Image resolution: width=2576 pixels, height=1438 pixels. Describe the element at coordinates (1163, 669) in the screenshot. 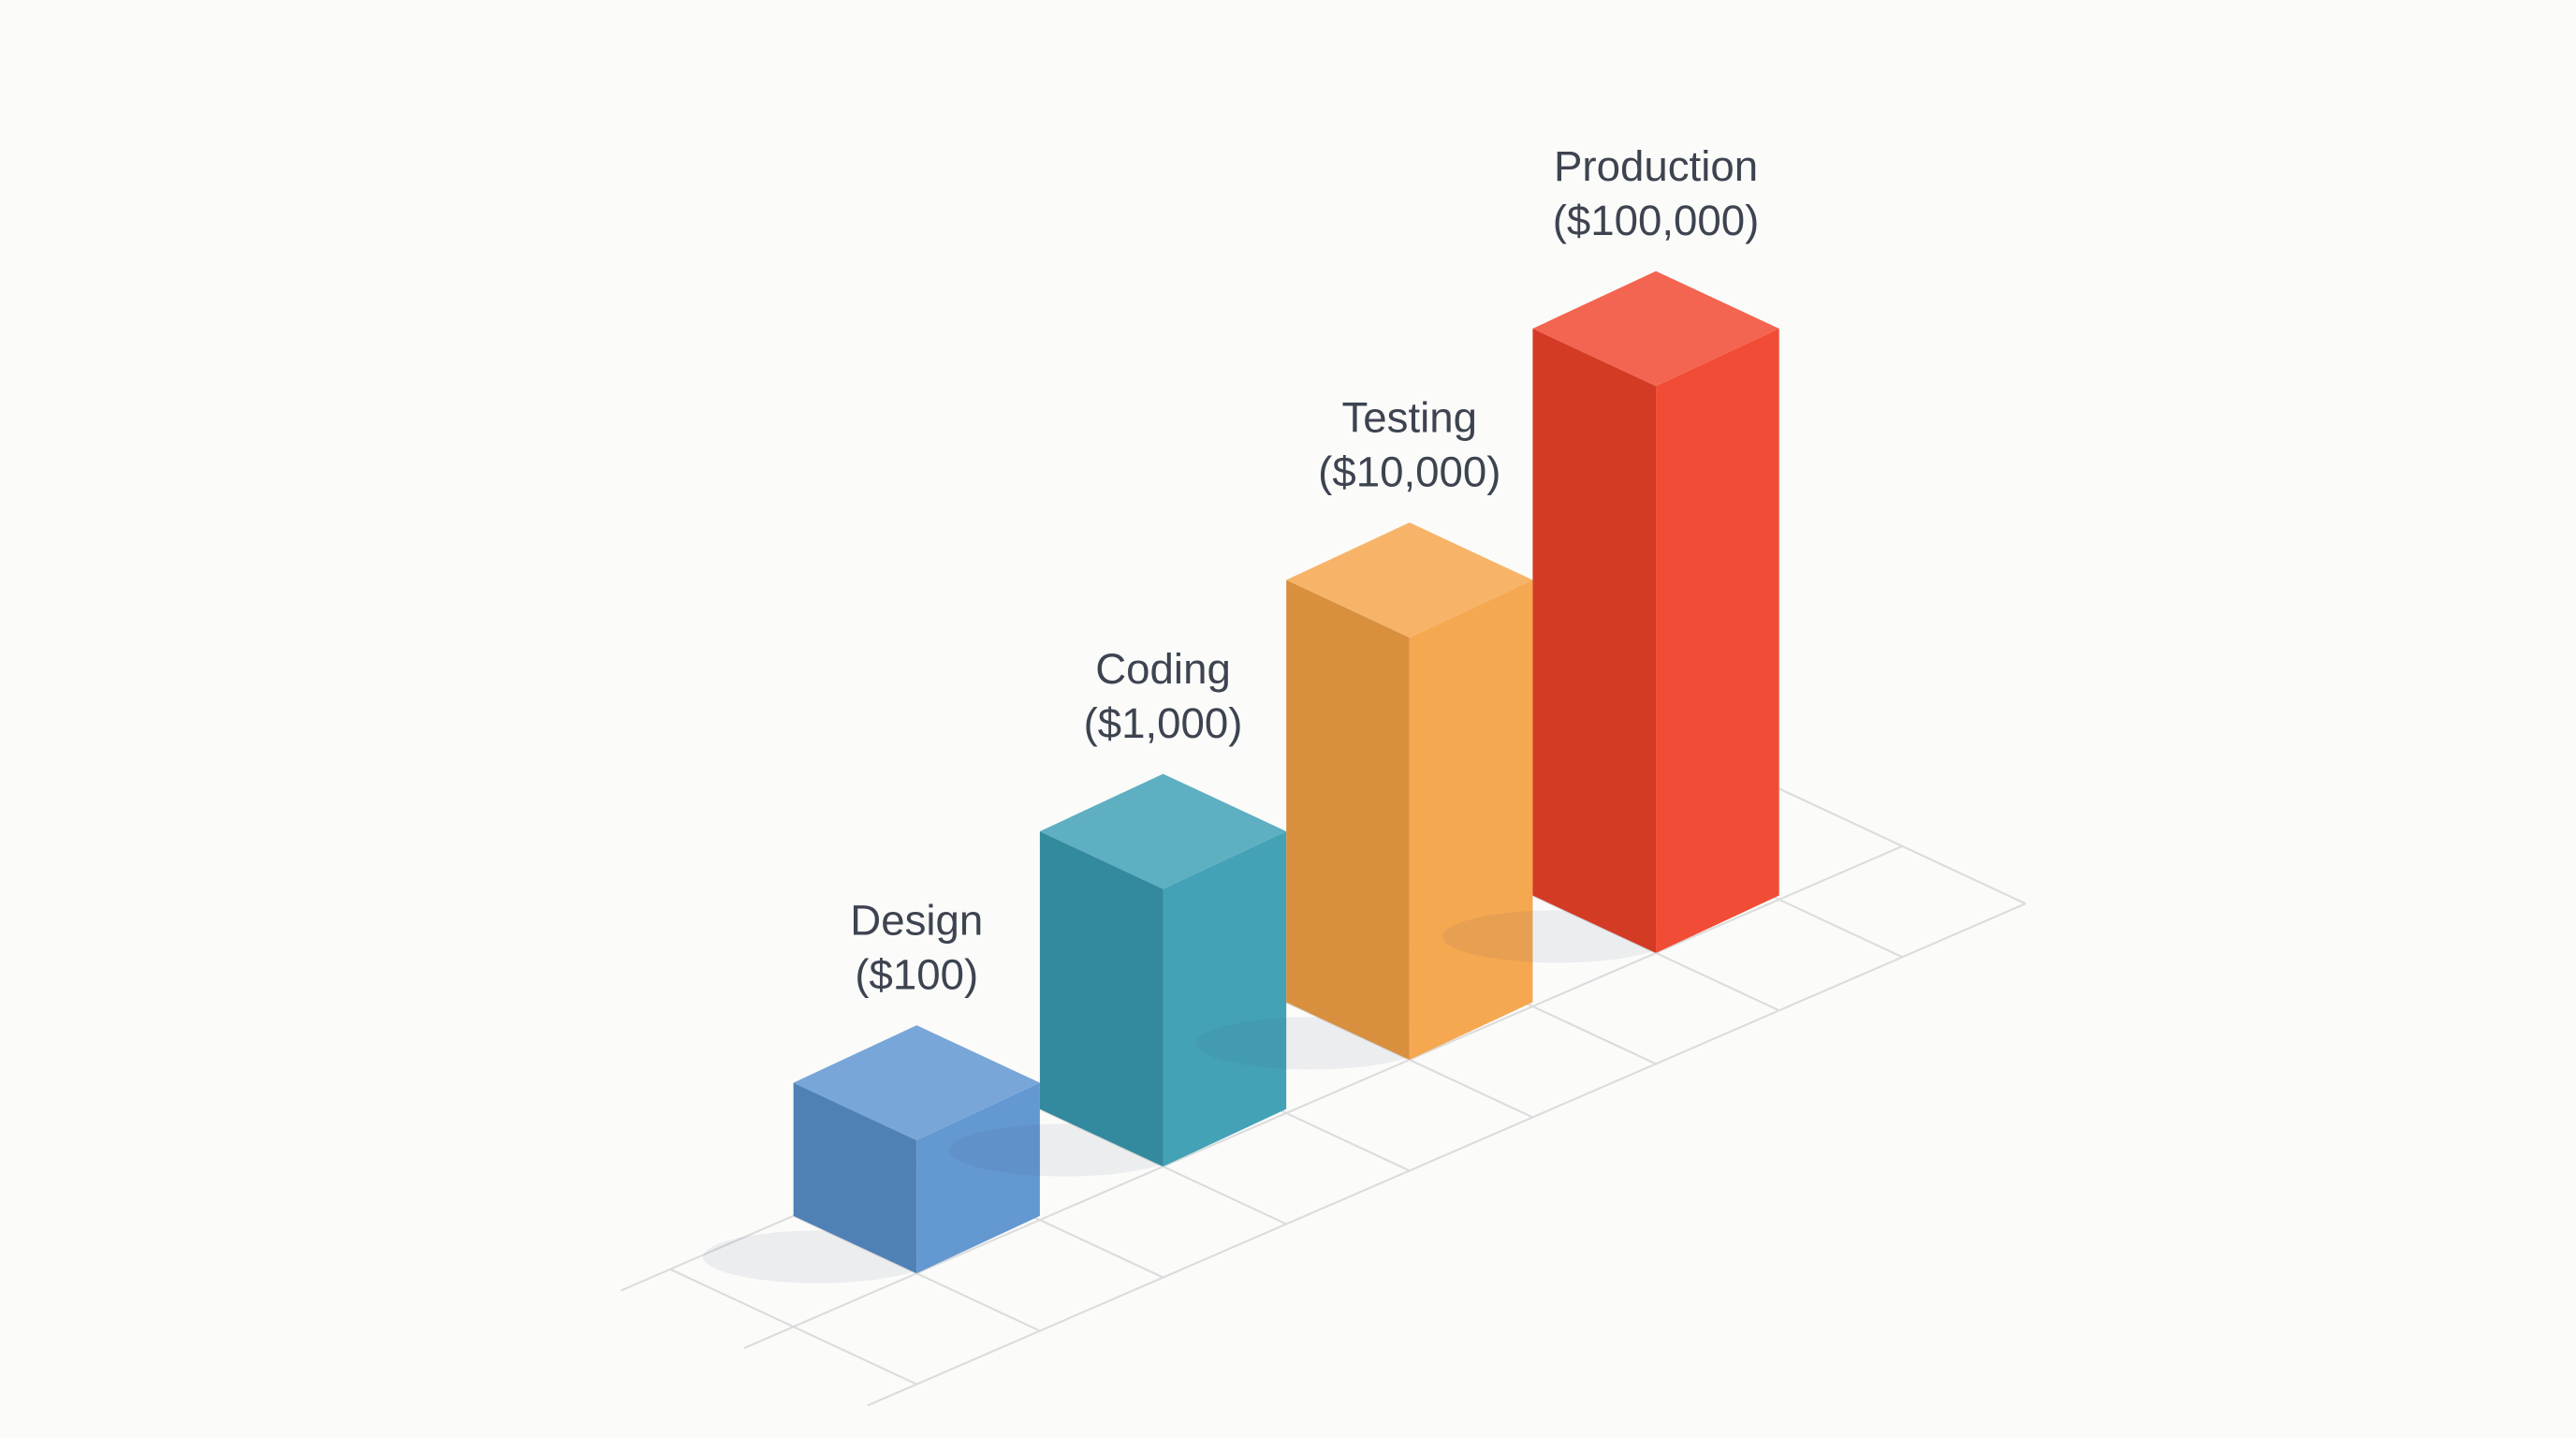

I see `category-label: Coding` at that location.